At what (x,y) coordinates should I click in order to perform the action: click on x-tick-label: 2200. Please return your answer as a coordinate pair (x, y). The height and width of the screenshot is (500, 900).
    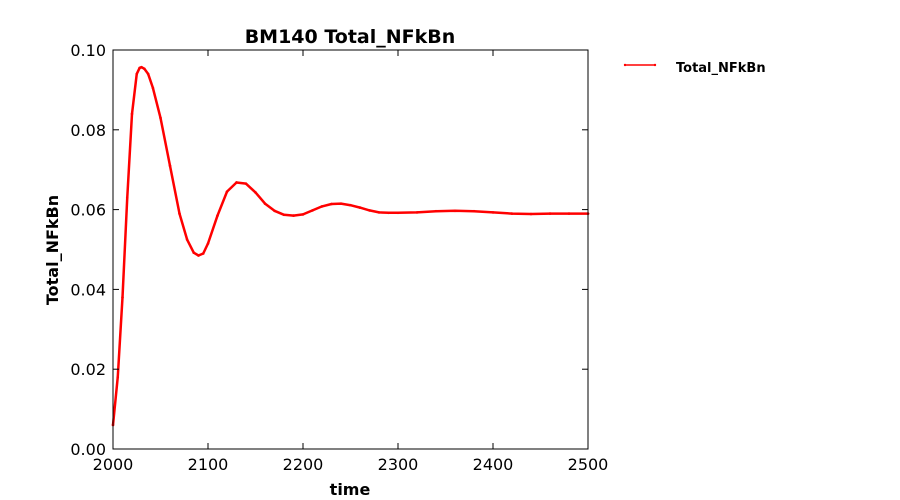
    Looking at the image, I should click on (303, 464).